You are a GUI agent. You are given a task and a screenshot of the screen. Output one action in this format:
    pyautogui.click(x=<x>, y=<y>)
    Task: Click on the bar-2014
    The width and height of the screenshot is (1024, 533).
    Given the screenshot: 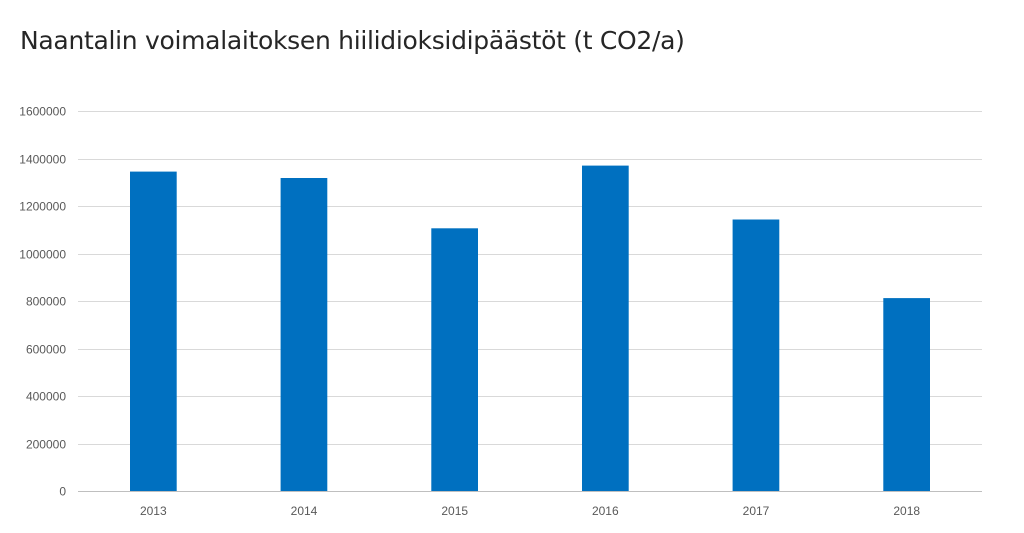 What is the action you would take?
    pyautogui.click(x=304, y=334)
    